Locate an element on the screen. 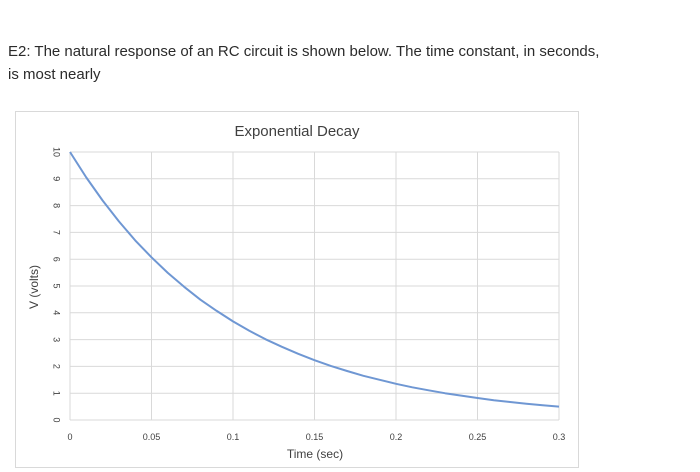 Image resolution: width=700 pixels, height=472 pixels. y-tick-label: 10 is located at coordinates (57, 152).